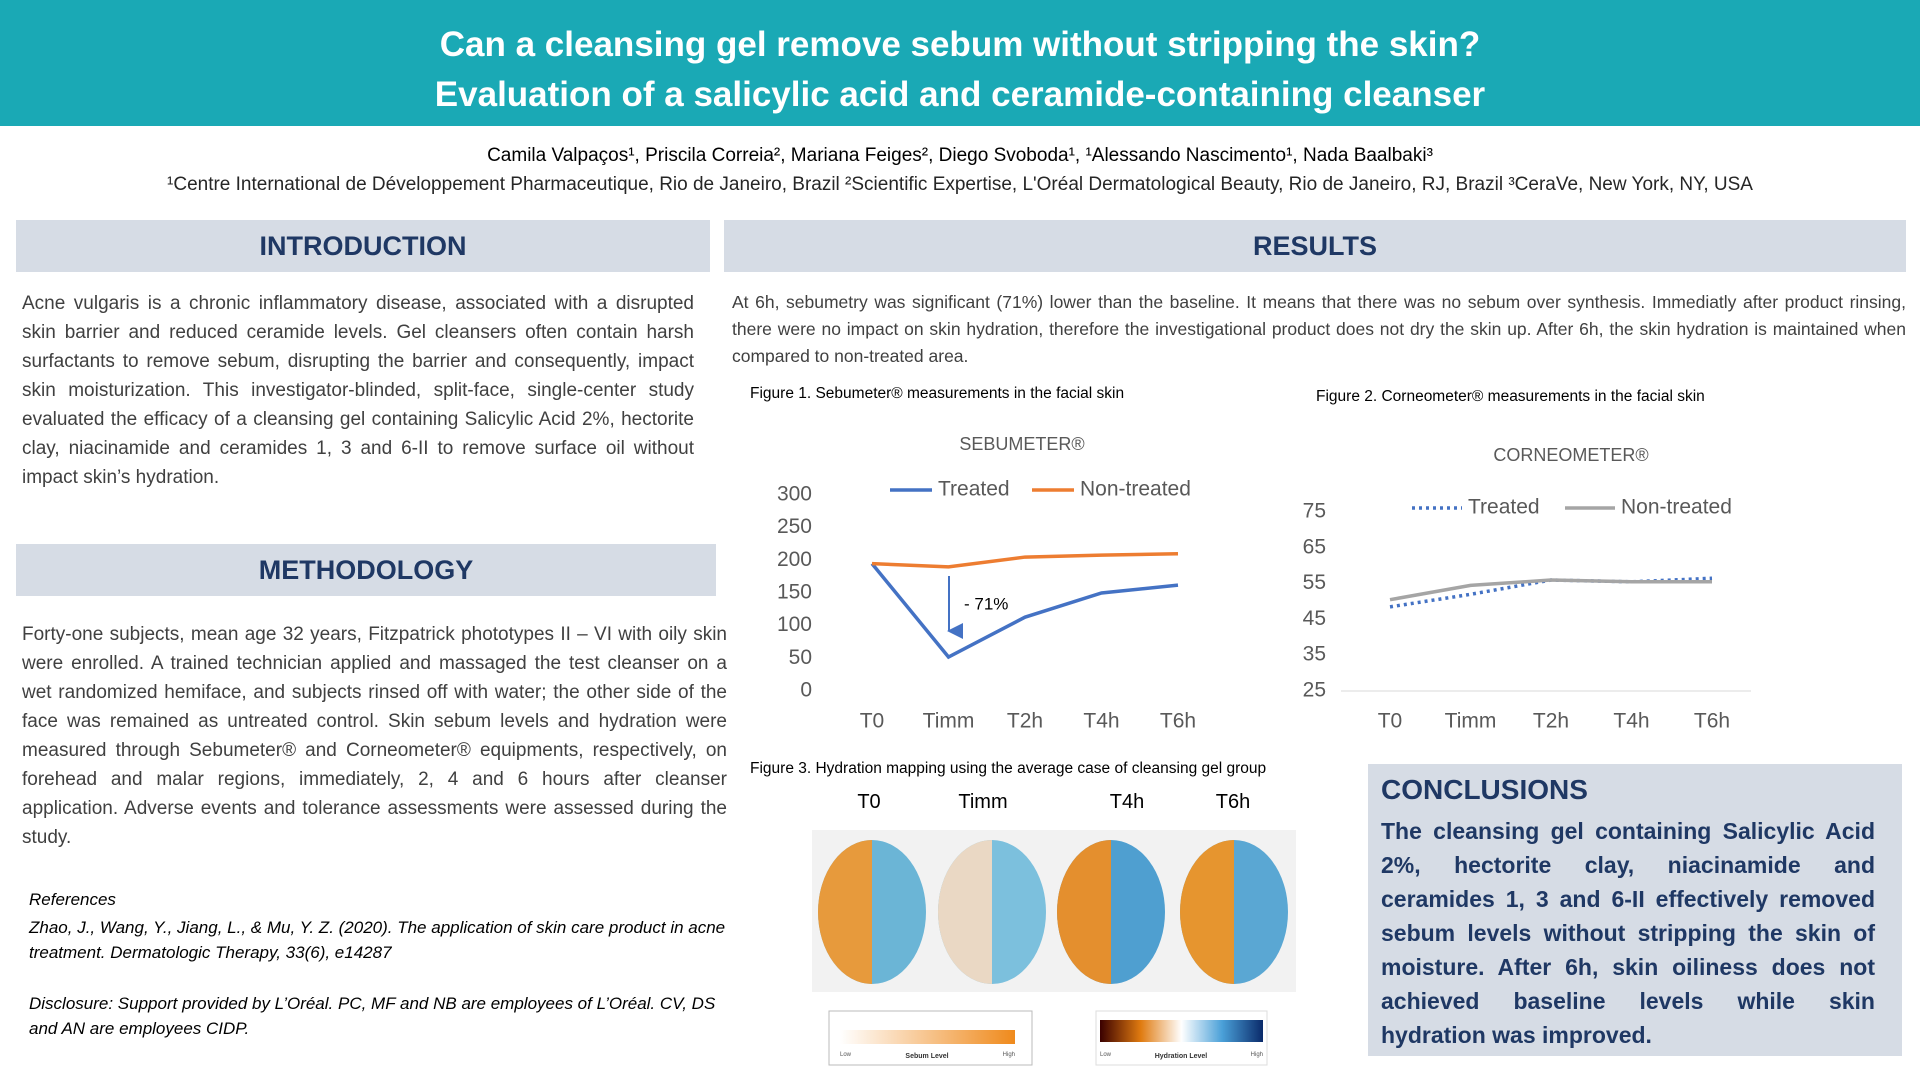 This screenshot has width=1920, height=1080. What do you see at coordinates (1314, 546) in the screenshot?
I see `y-tick-label: 65` at bounding box center [1314, 546].